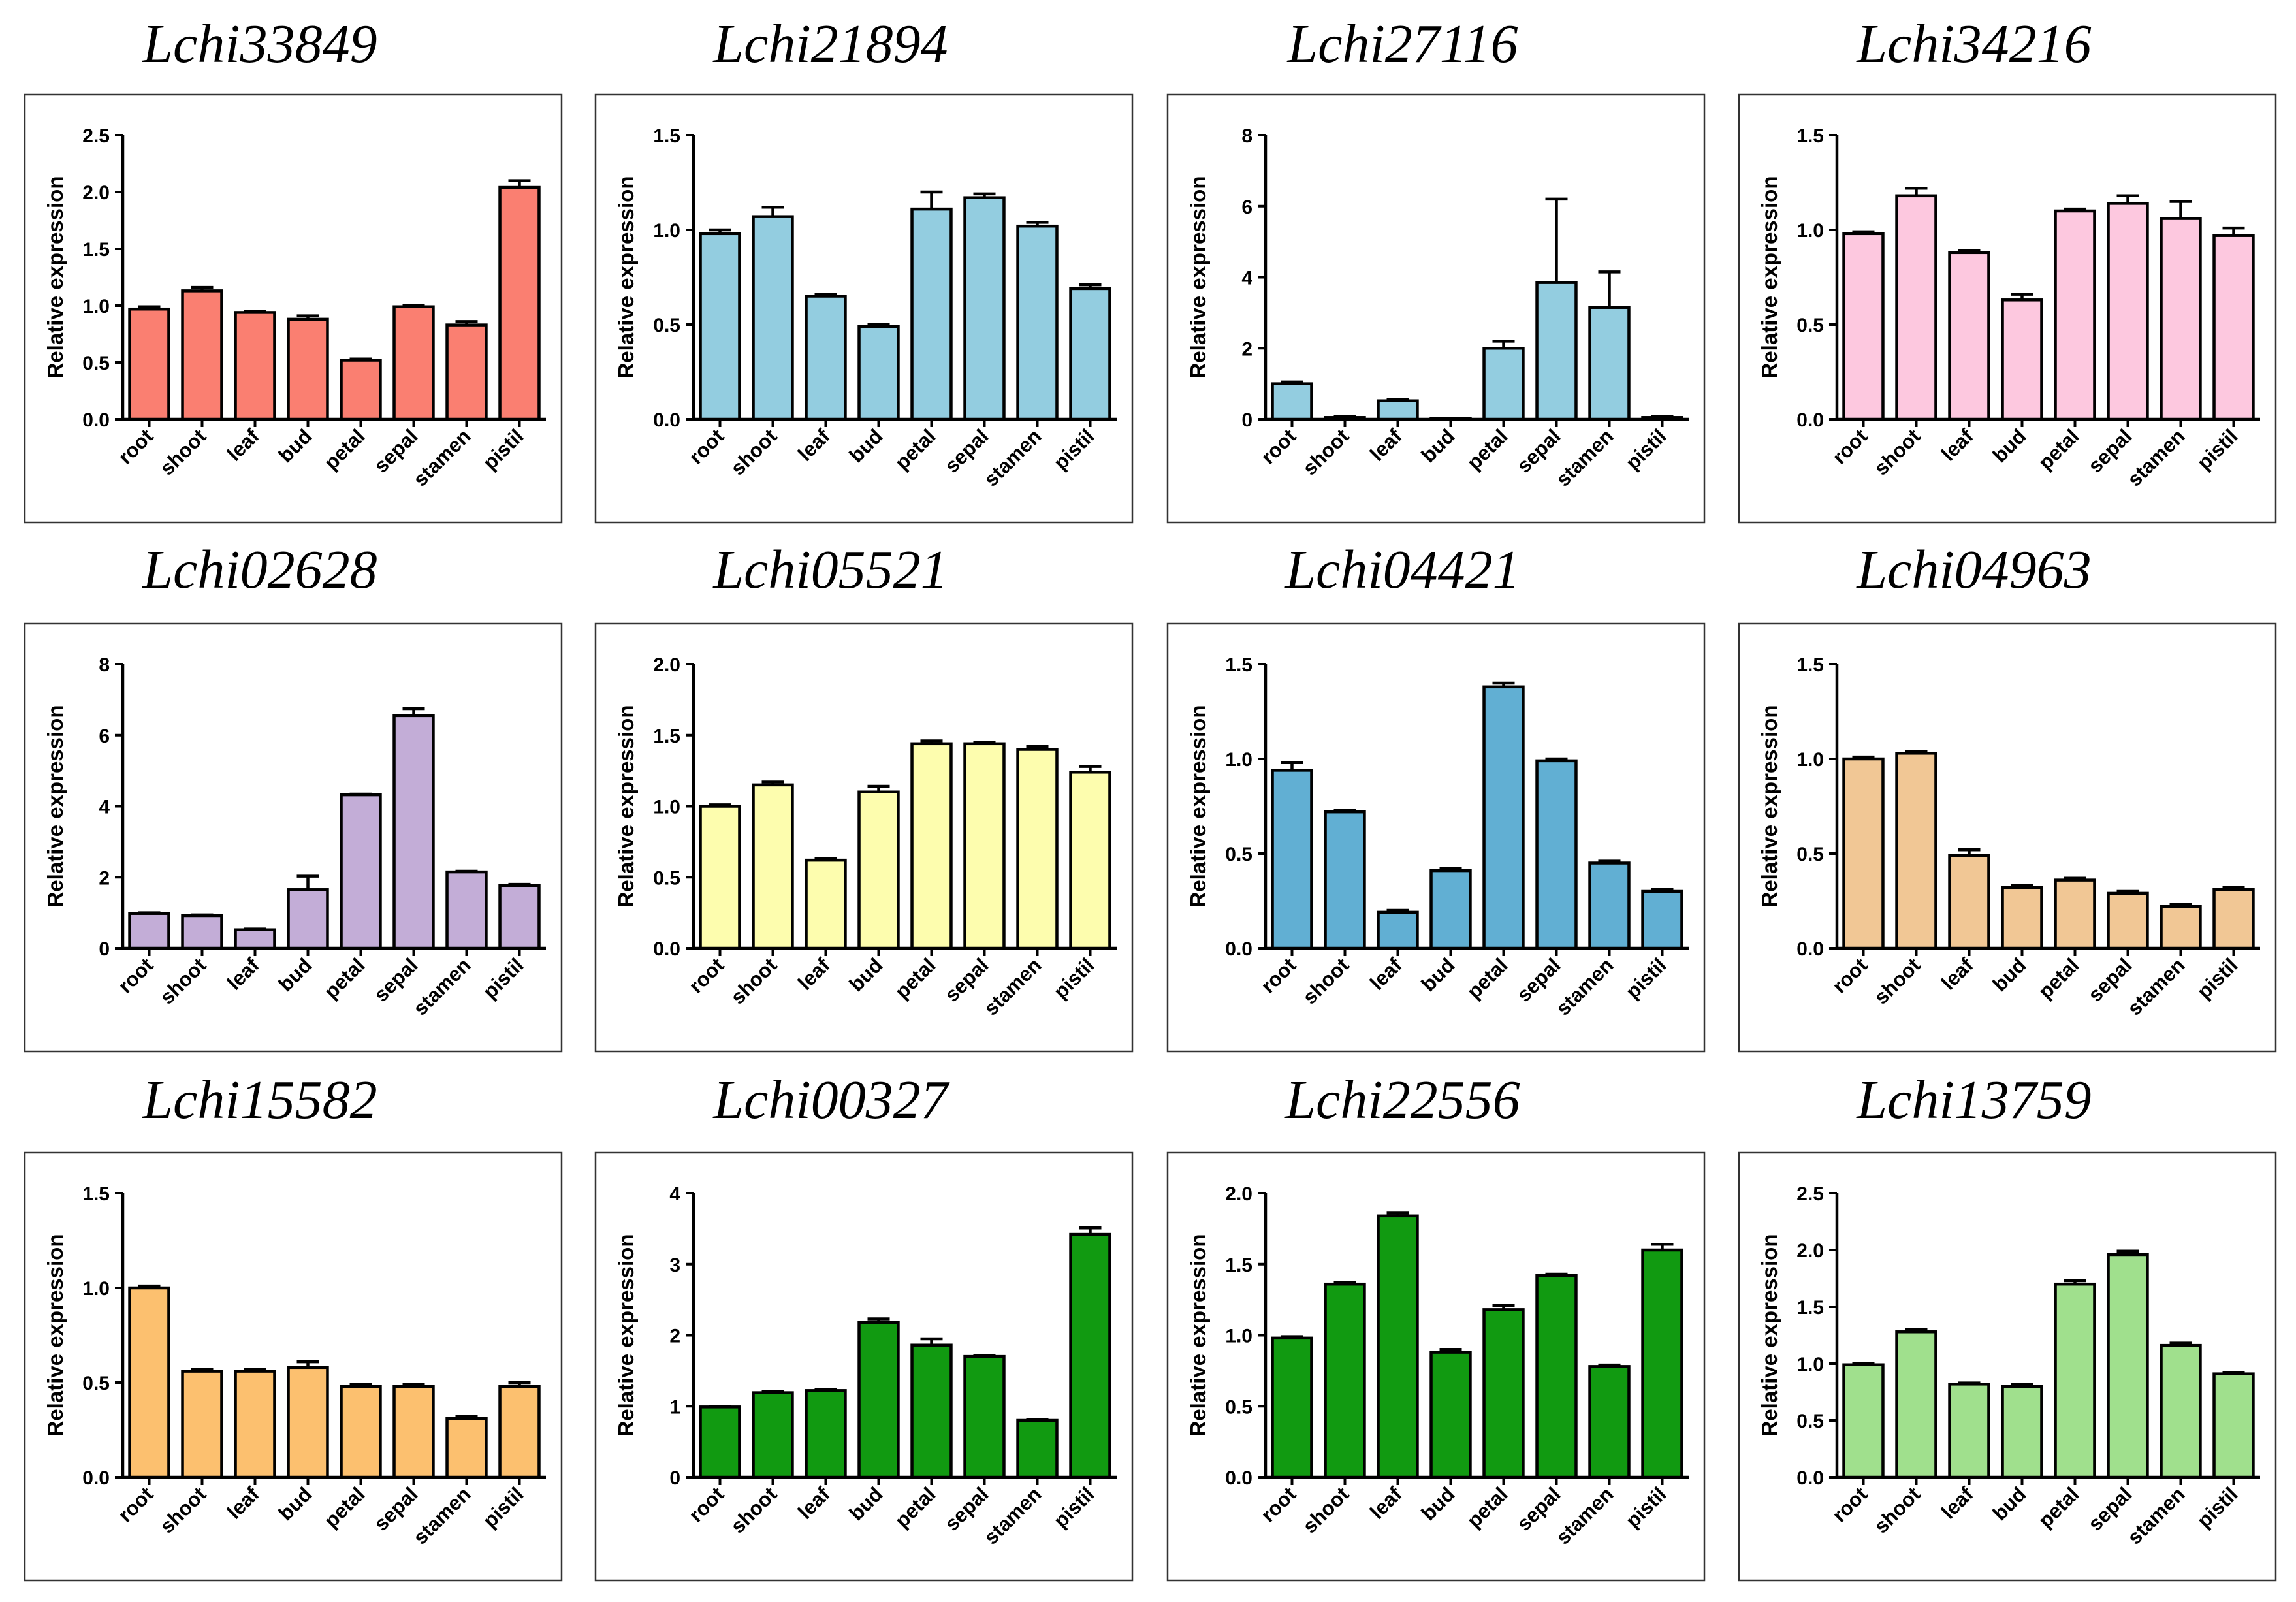 This screenshot has width=2296, height=1602. I want to click on chart-title: Lchi13759, so click(1973, 1100).